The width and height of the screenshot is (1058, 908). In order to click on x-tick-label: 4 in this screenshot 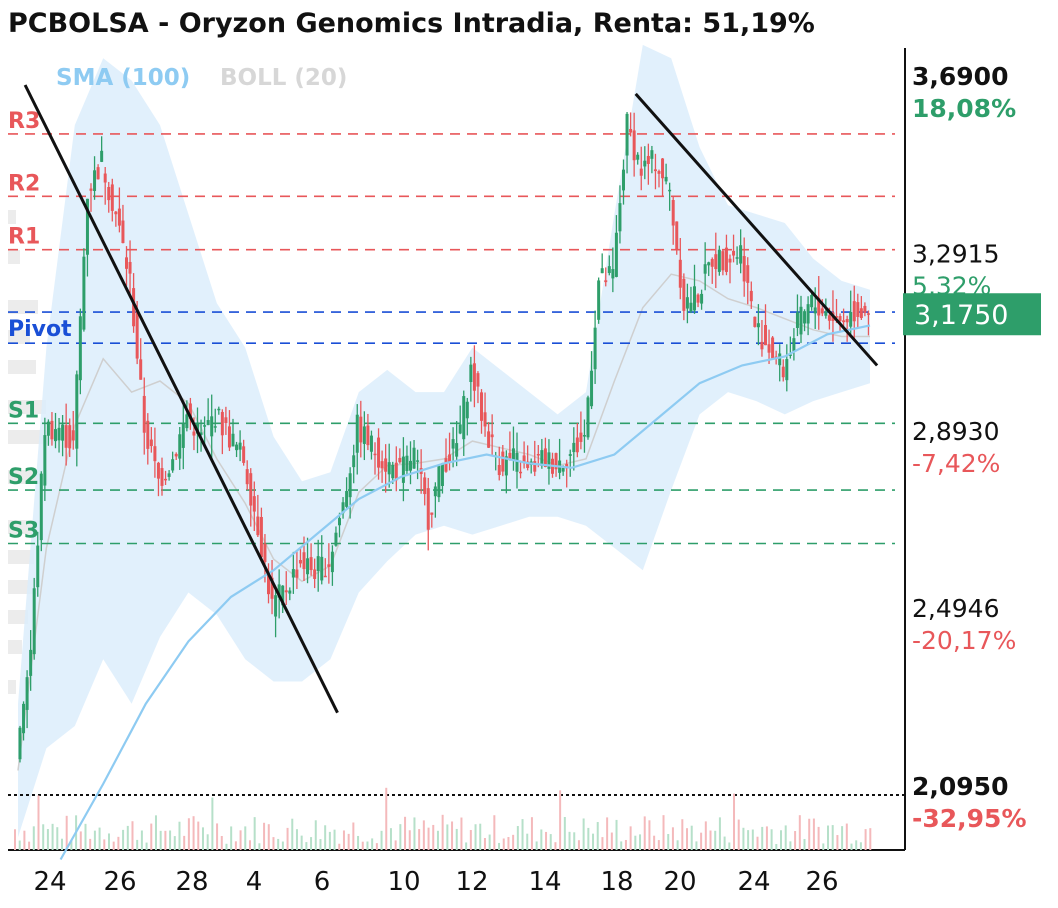, I will do `click(254, 882)`.